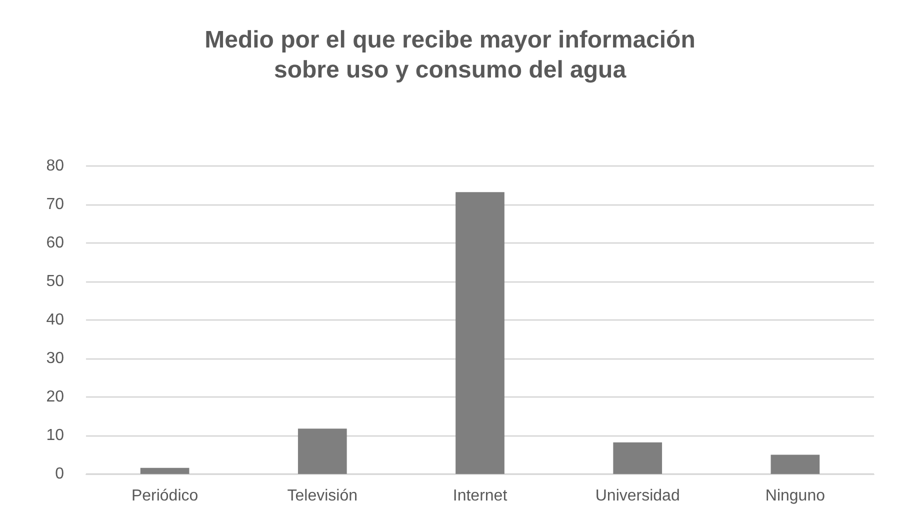 The width and height of the screenshot is (900, 525). I want to click on x-tick-label: Televisión, so click(322, 496).